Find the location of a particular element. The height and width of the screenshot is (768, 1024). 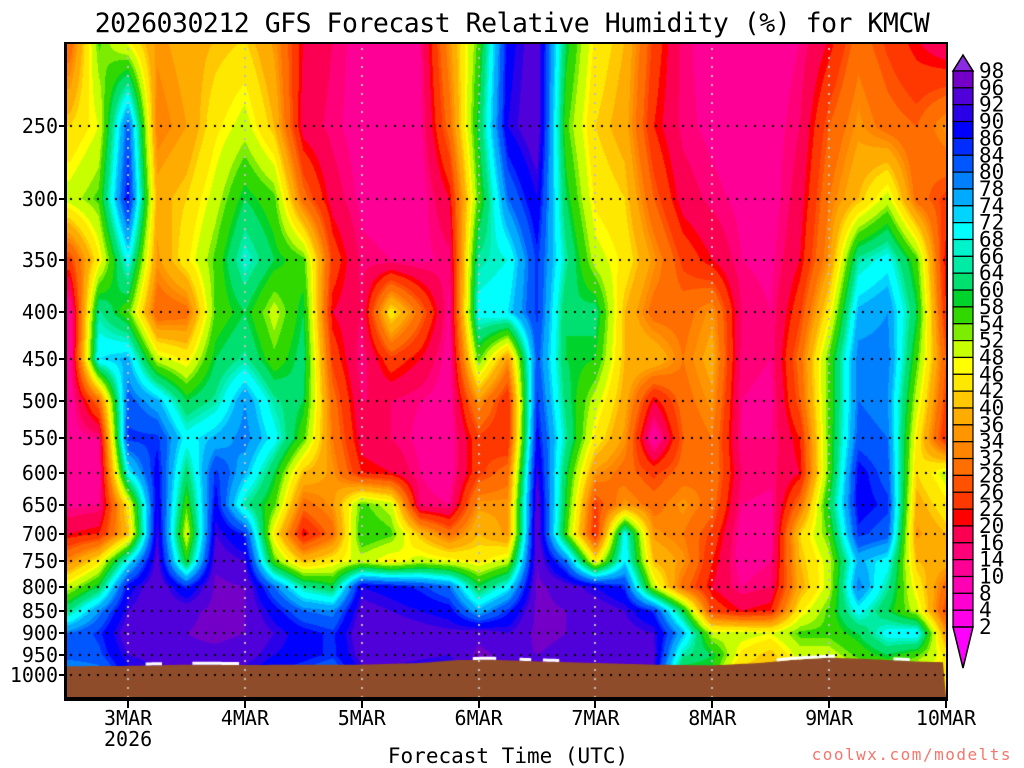

colorbar-tick-label: 78 is located at coordinates (991, 189).